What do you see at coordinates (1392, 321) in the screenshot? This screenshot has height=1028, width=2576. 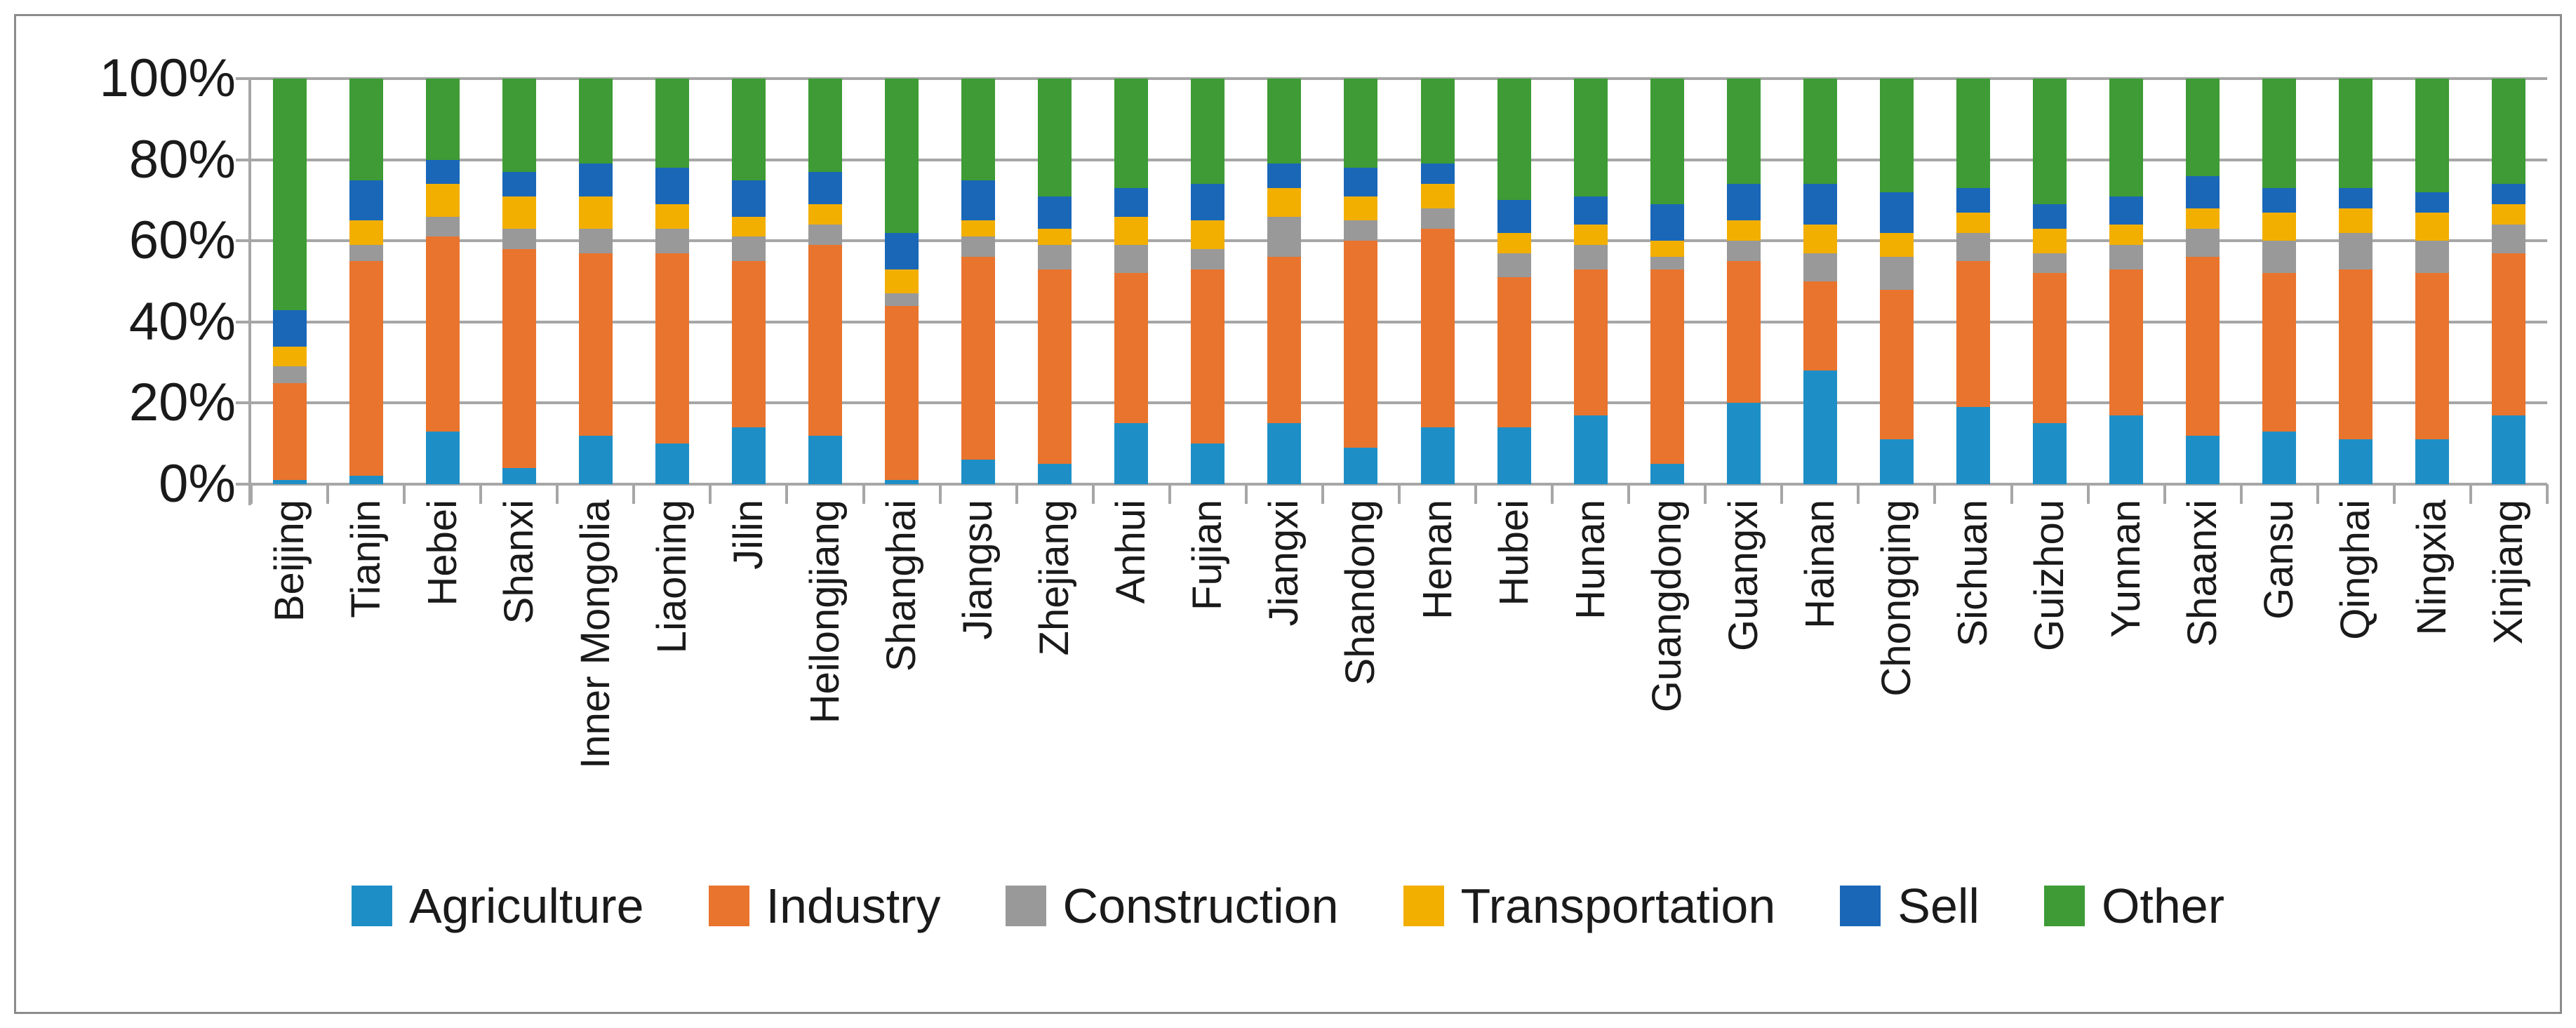 I see `gridline-40pct` at bounding box center [1392, 321].